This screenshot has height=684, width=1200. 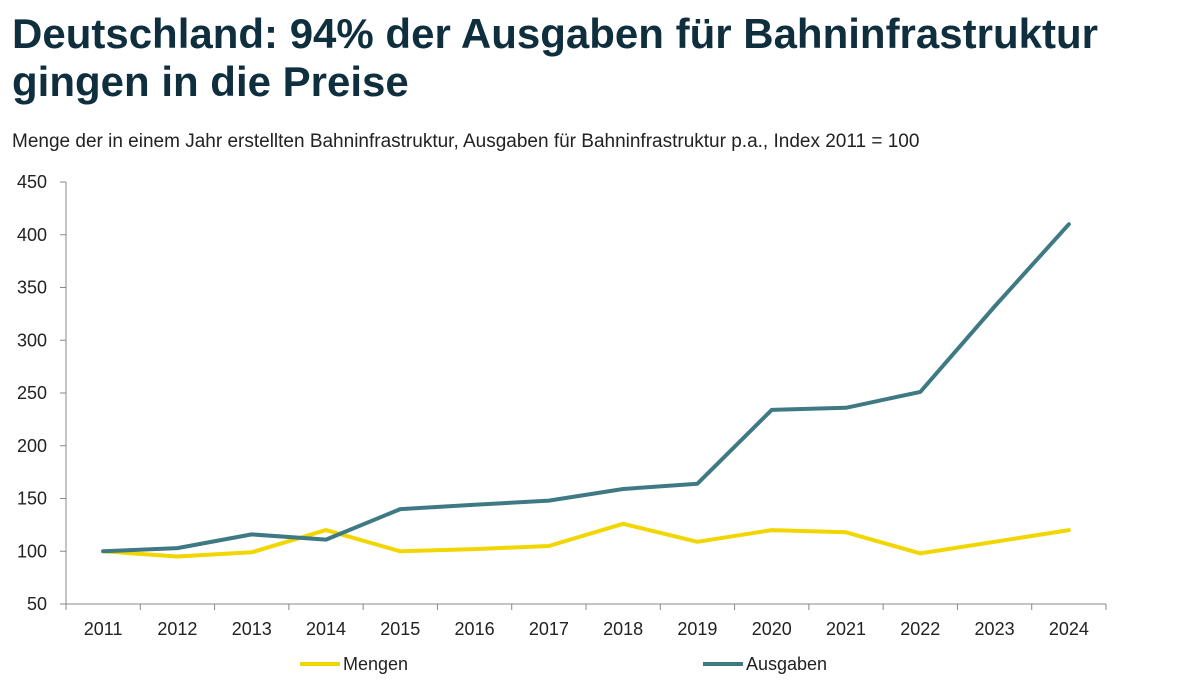 I want to click on x-tick-label: 2019, so click(x=697, y=629).